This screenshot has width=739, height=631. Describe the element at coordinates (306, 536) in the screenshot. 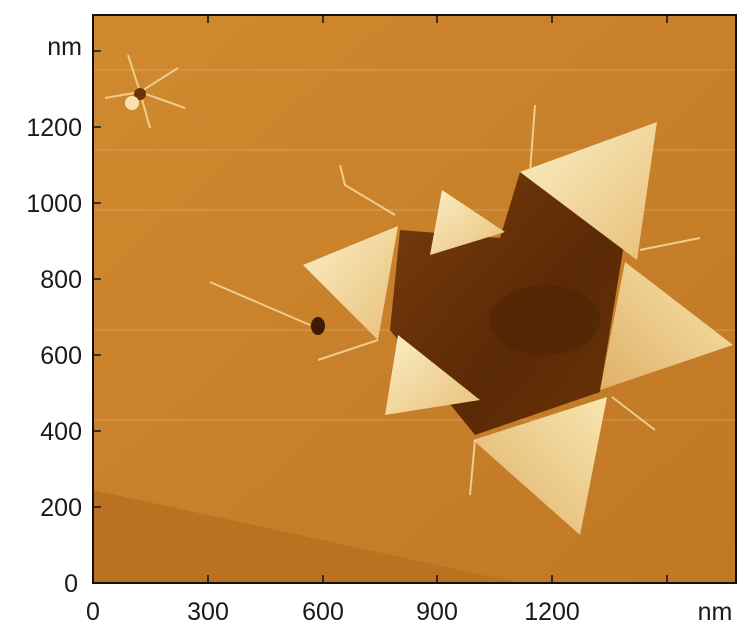

I see `lower-terrace` at that location.